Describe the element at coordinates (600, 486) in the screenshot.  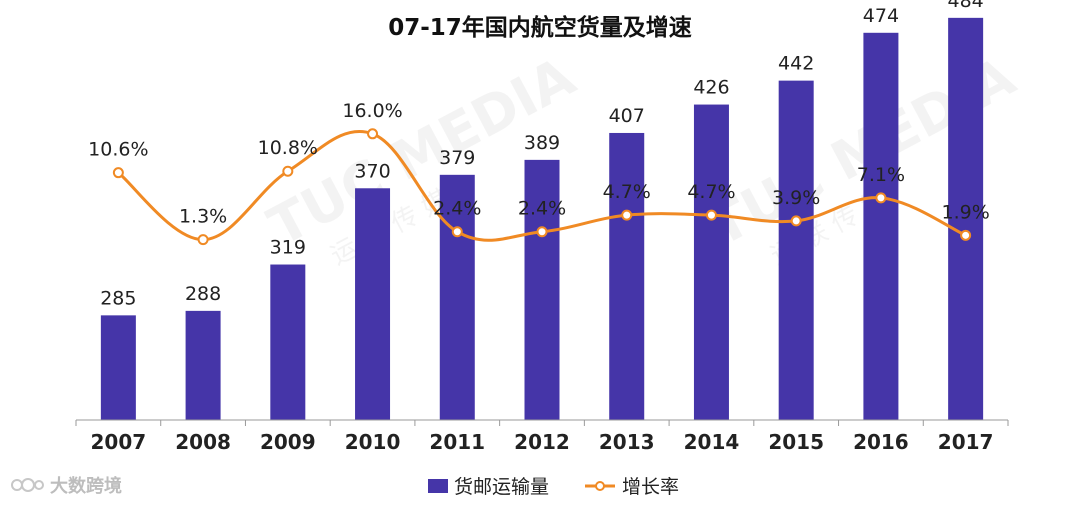
I see `legend-swatch-marker` at that location.